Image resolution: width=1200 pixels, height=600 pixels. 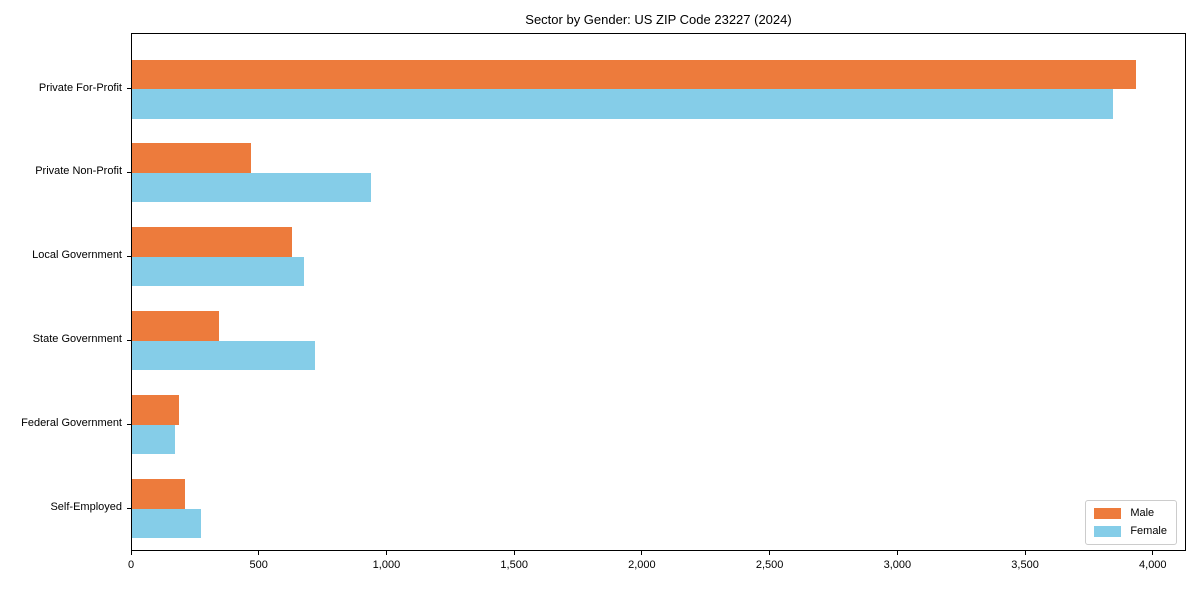 What do you see at coordinates (1153, 565) in the screenshot?
I see `x-tick-label-4000: 4,000` at bounding box center [1153, 565].